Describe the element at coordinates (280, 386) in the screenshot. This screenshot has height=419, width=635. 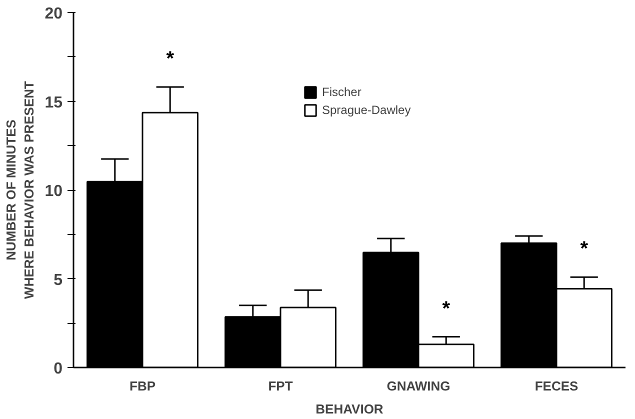
I see `x-tick-label: FPT` at that location.